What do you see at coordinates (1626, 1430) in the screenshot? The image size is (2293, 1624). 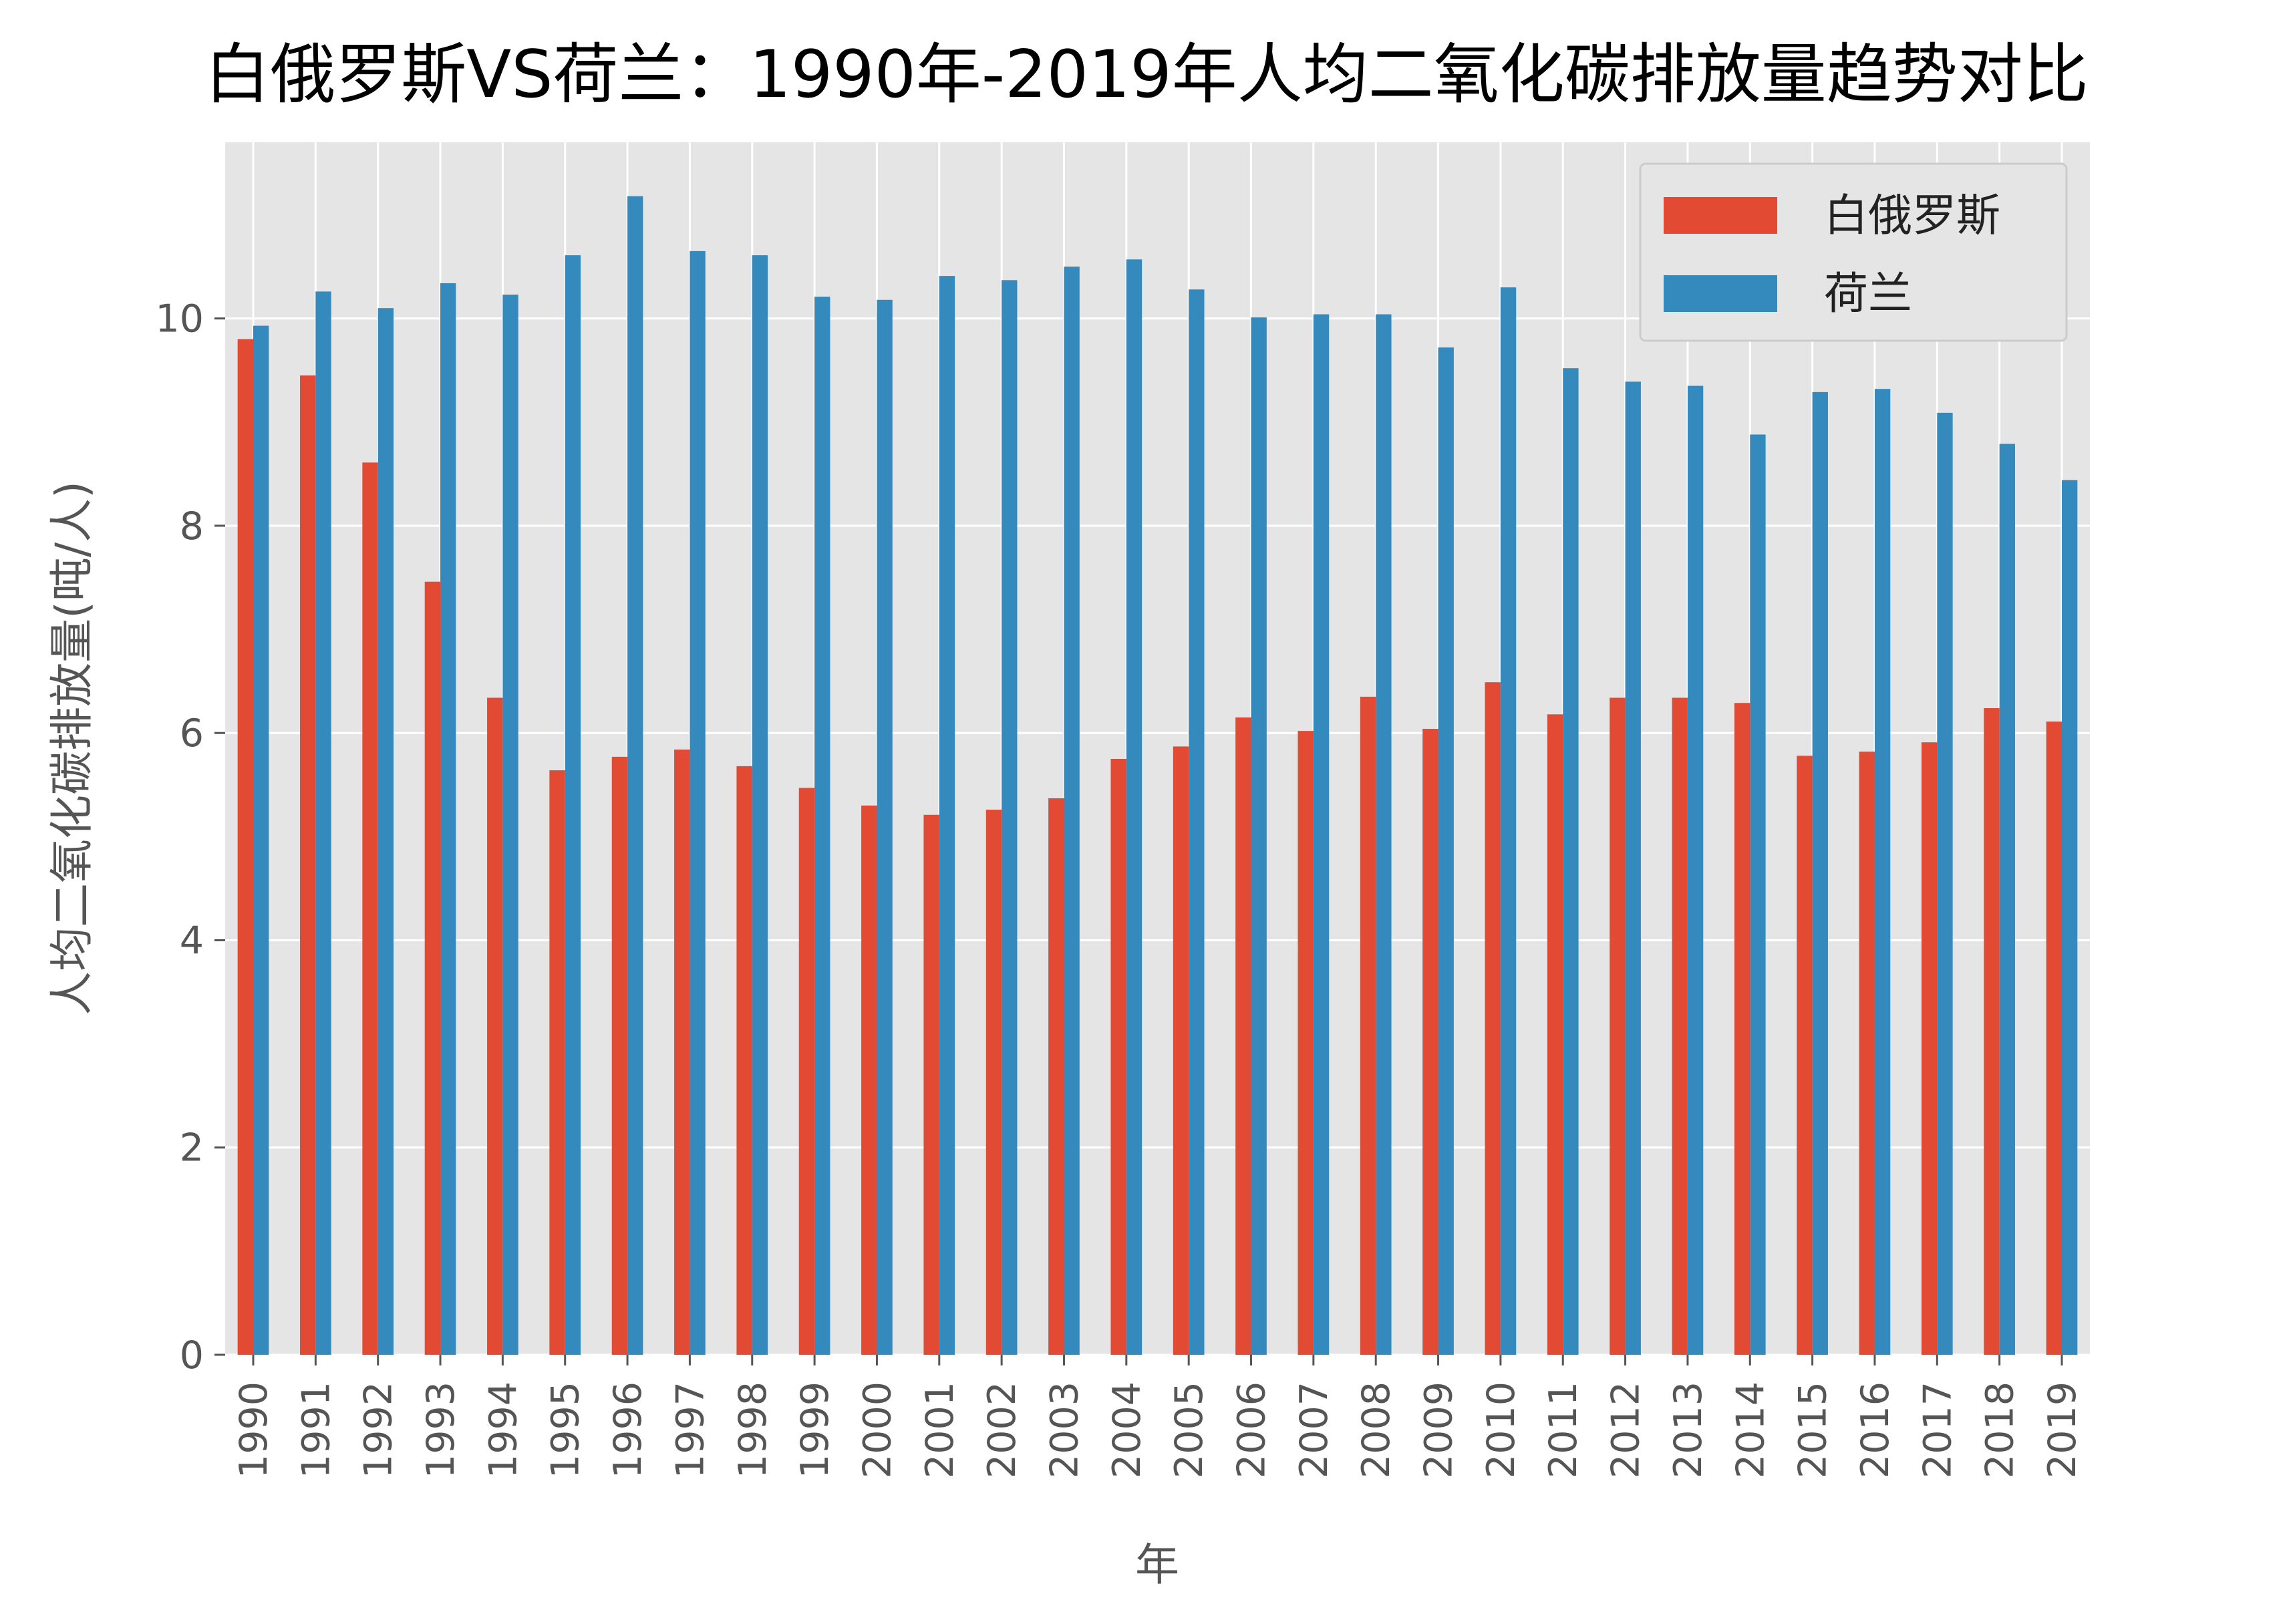 I see `x-tick-label: 2012` at bounding box center [1626, 1430].